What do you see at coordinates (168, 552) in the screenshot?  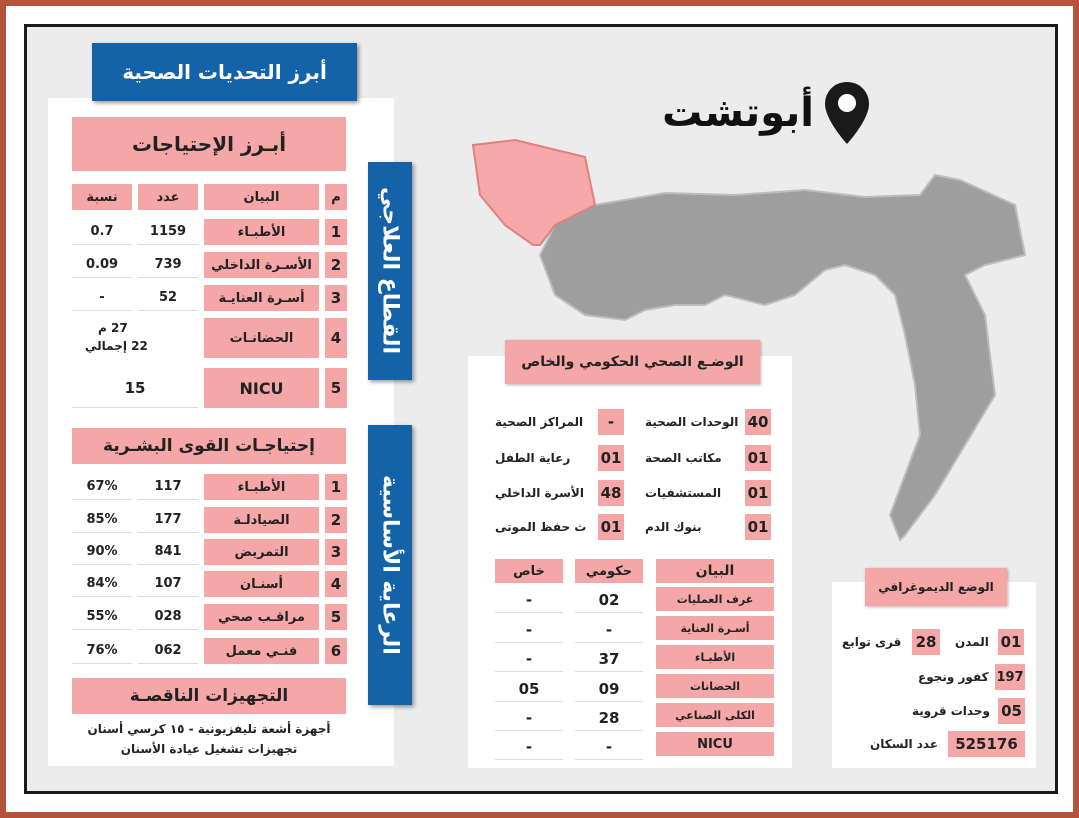 I see `row-count: 841` at bounding box center [168, 552].